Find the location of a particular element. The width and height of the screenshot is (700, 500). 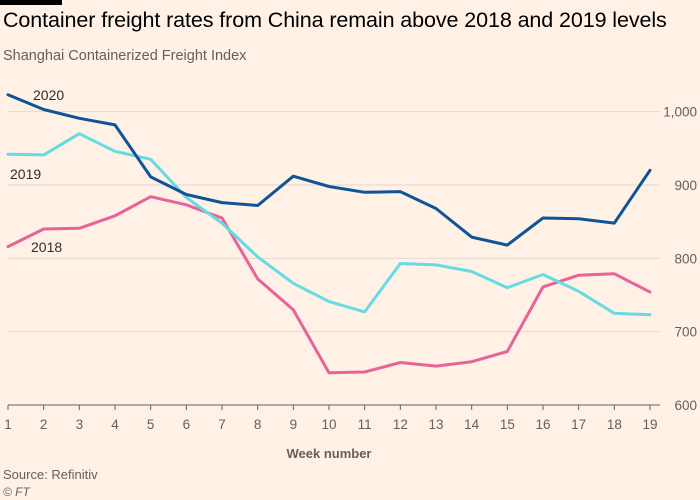

y-tick-label: 700 is located at coordinates (685, 332).